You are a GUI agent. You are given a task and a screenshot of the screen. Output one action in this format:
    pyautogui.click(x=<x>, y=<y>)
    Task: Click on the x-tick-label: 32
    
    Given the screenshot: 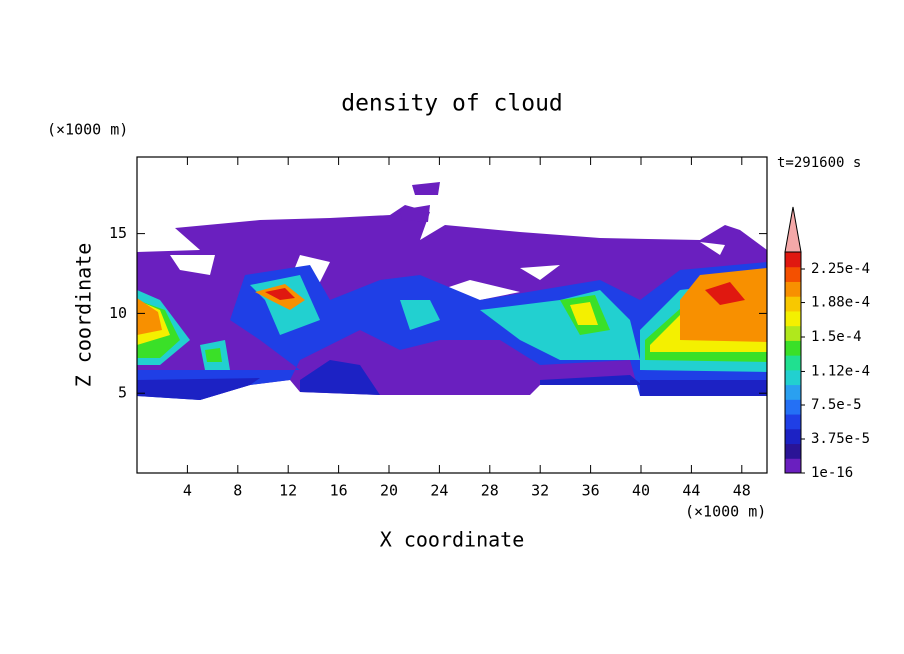 What is the action you would take?
    pyautogui.click(x=540, y=491)
    